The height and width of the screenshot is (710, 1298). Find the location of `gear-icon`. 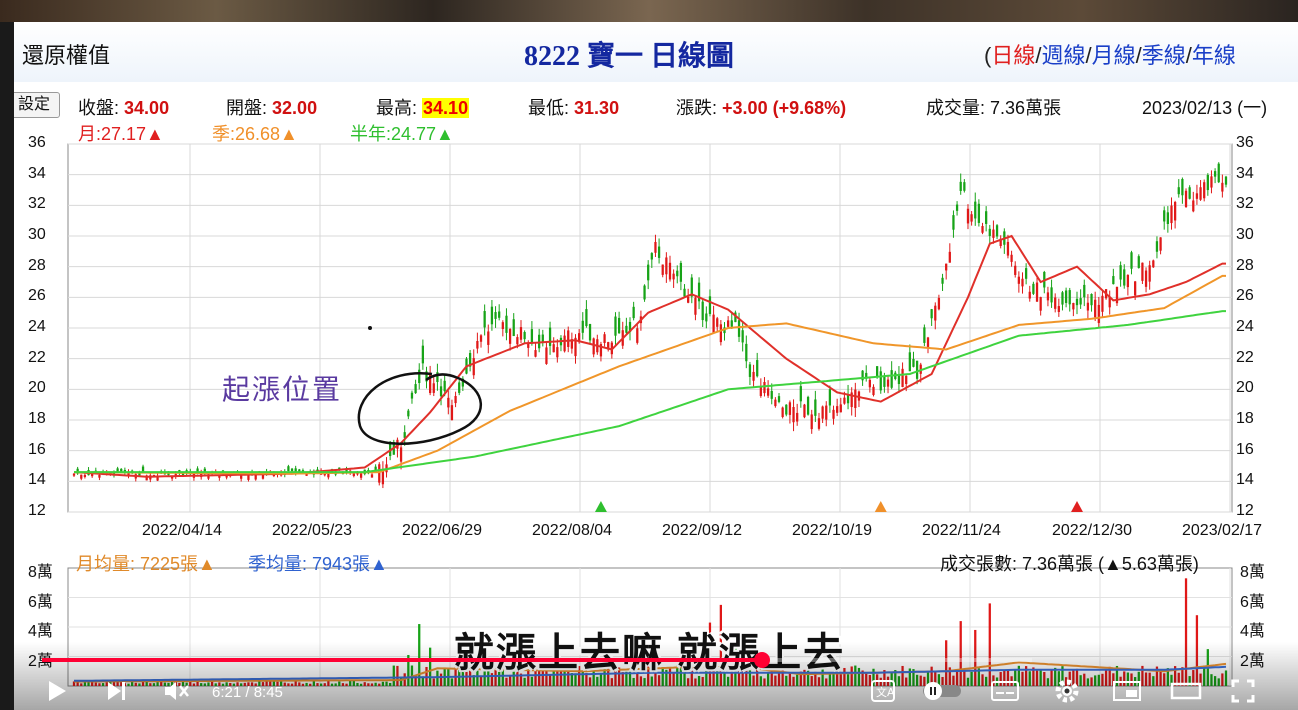

gear-icon is located at coordinates (1067, 694).